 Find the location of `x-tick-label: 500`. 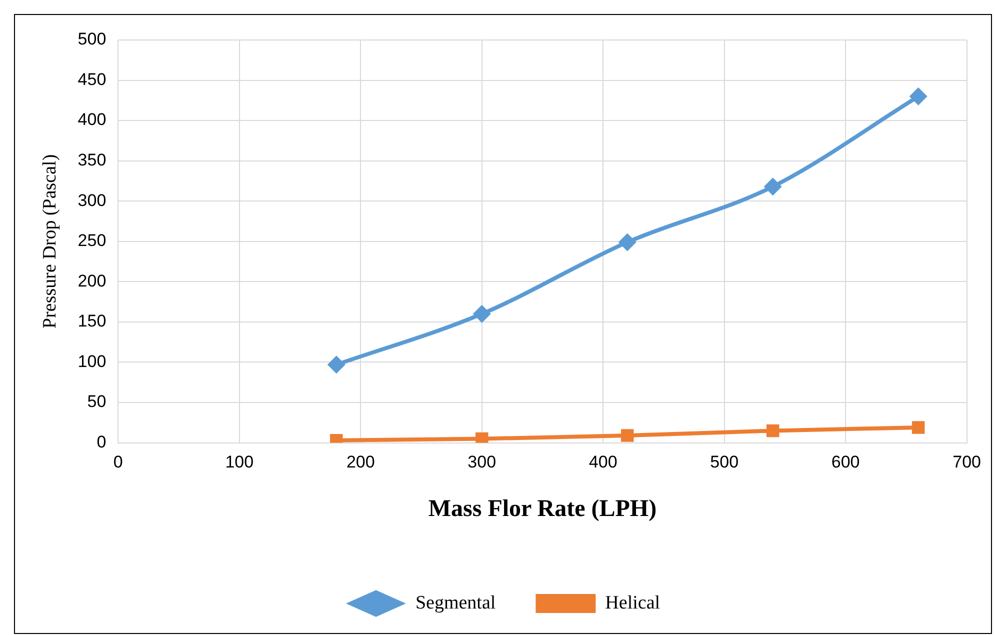

x-tick-label: 500 is located at coordinates (724, 462).